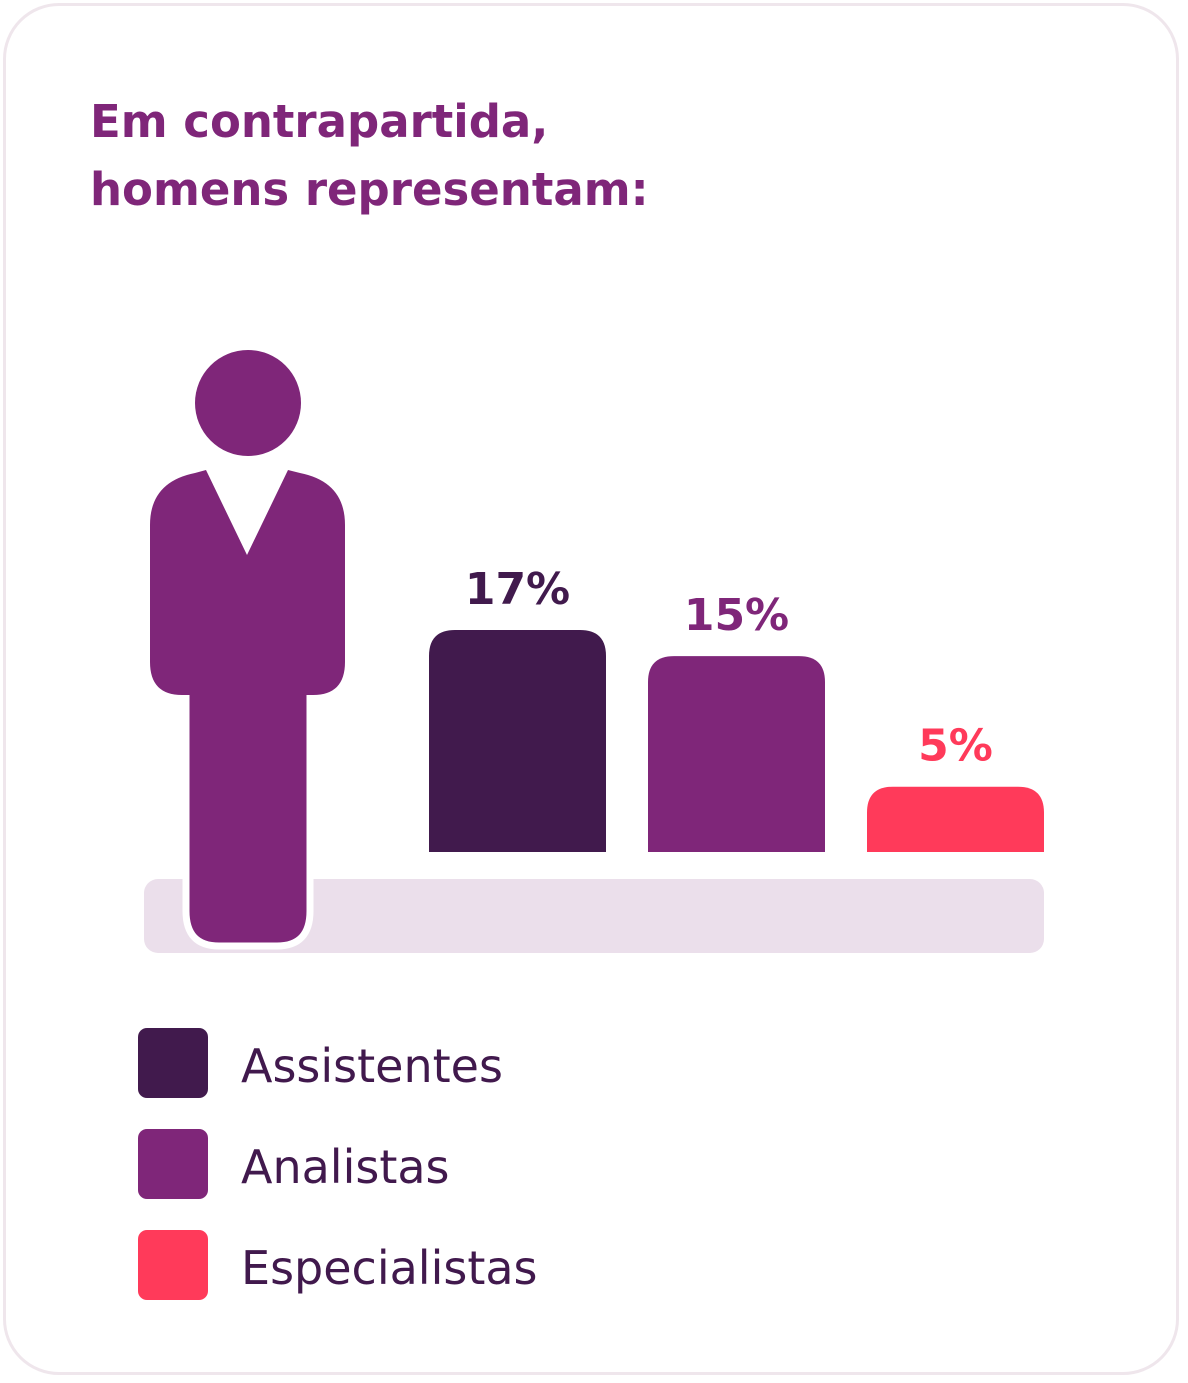 Image resolution: width=1188 pixels, height=1383 pixels. What do you see at coordinates (540, 156) in the screenshot?
I see `chart-title: Em contrapartida, homens representam:` at bounding box center [540, 156].